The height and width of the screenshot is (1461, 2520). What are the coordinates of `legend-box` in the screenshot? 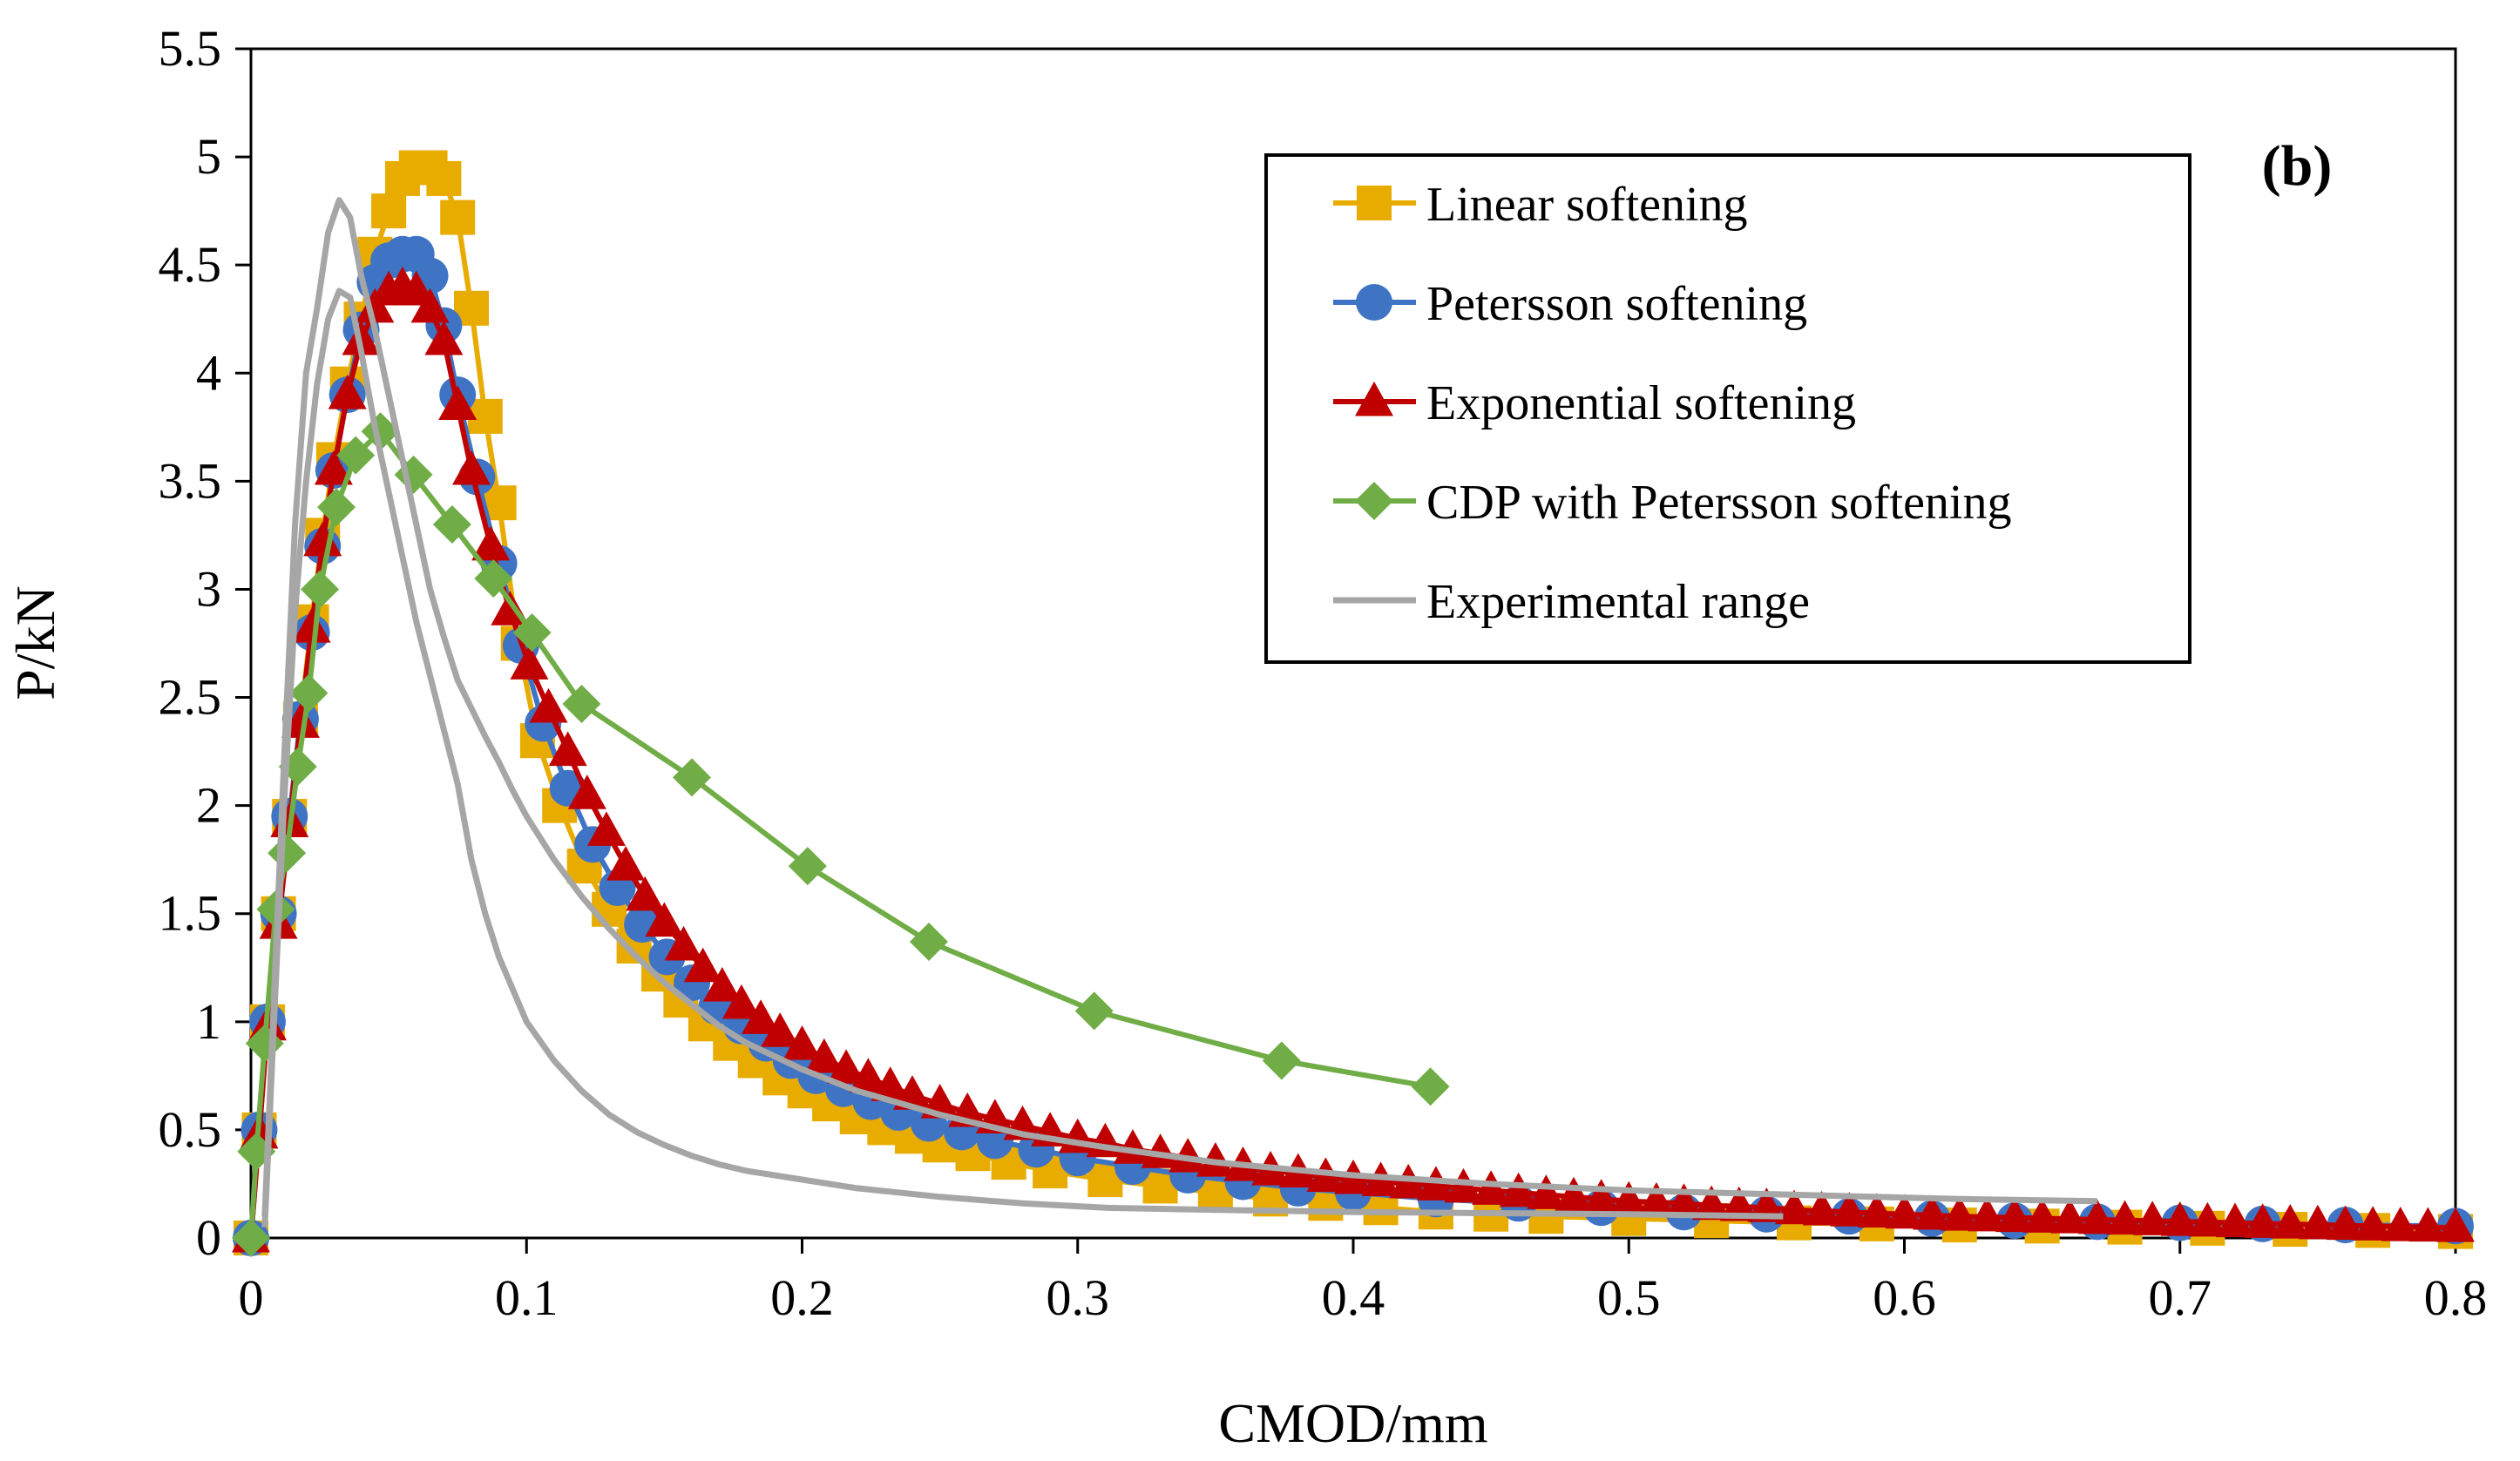 It's located at (1727, 408).